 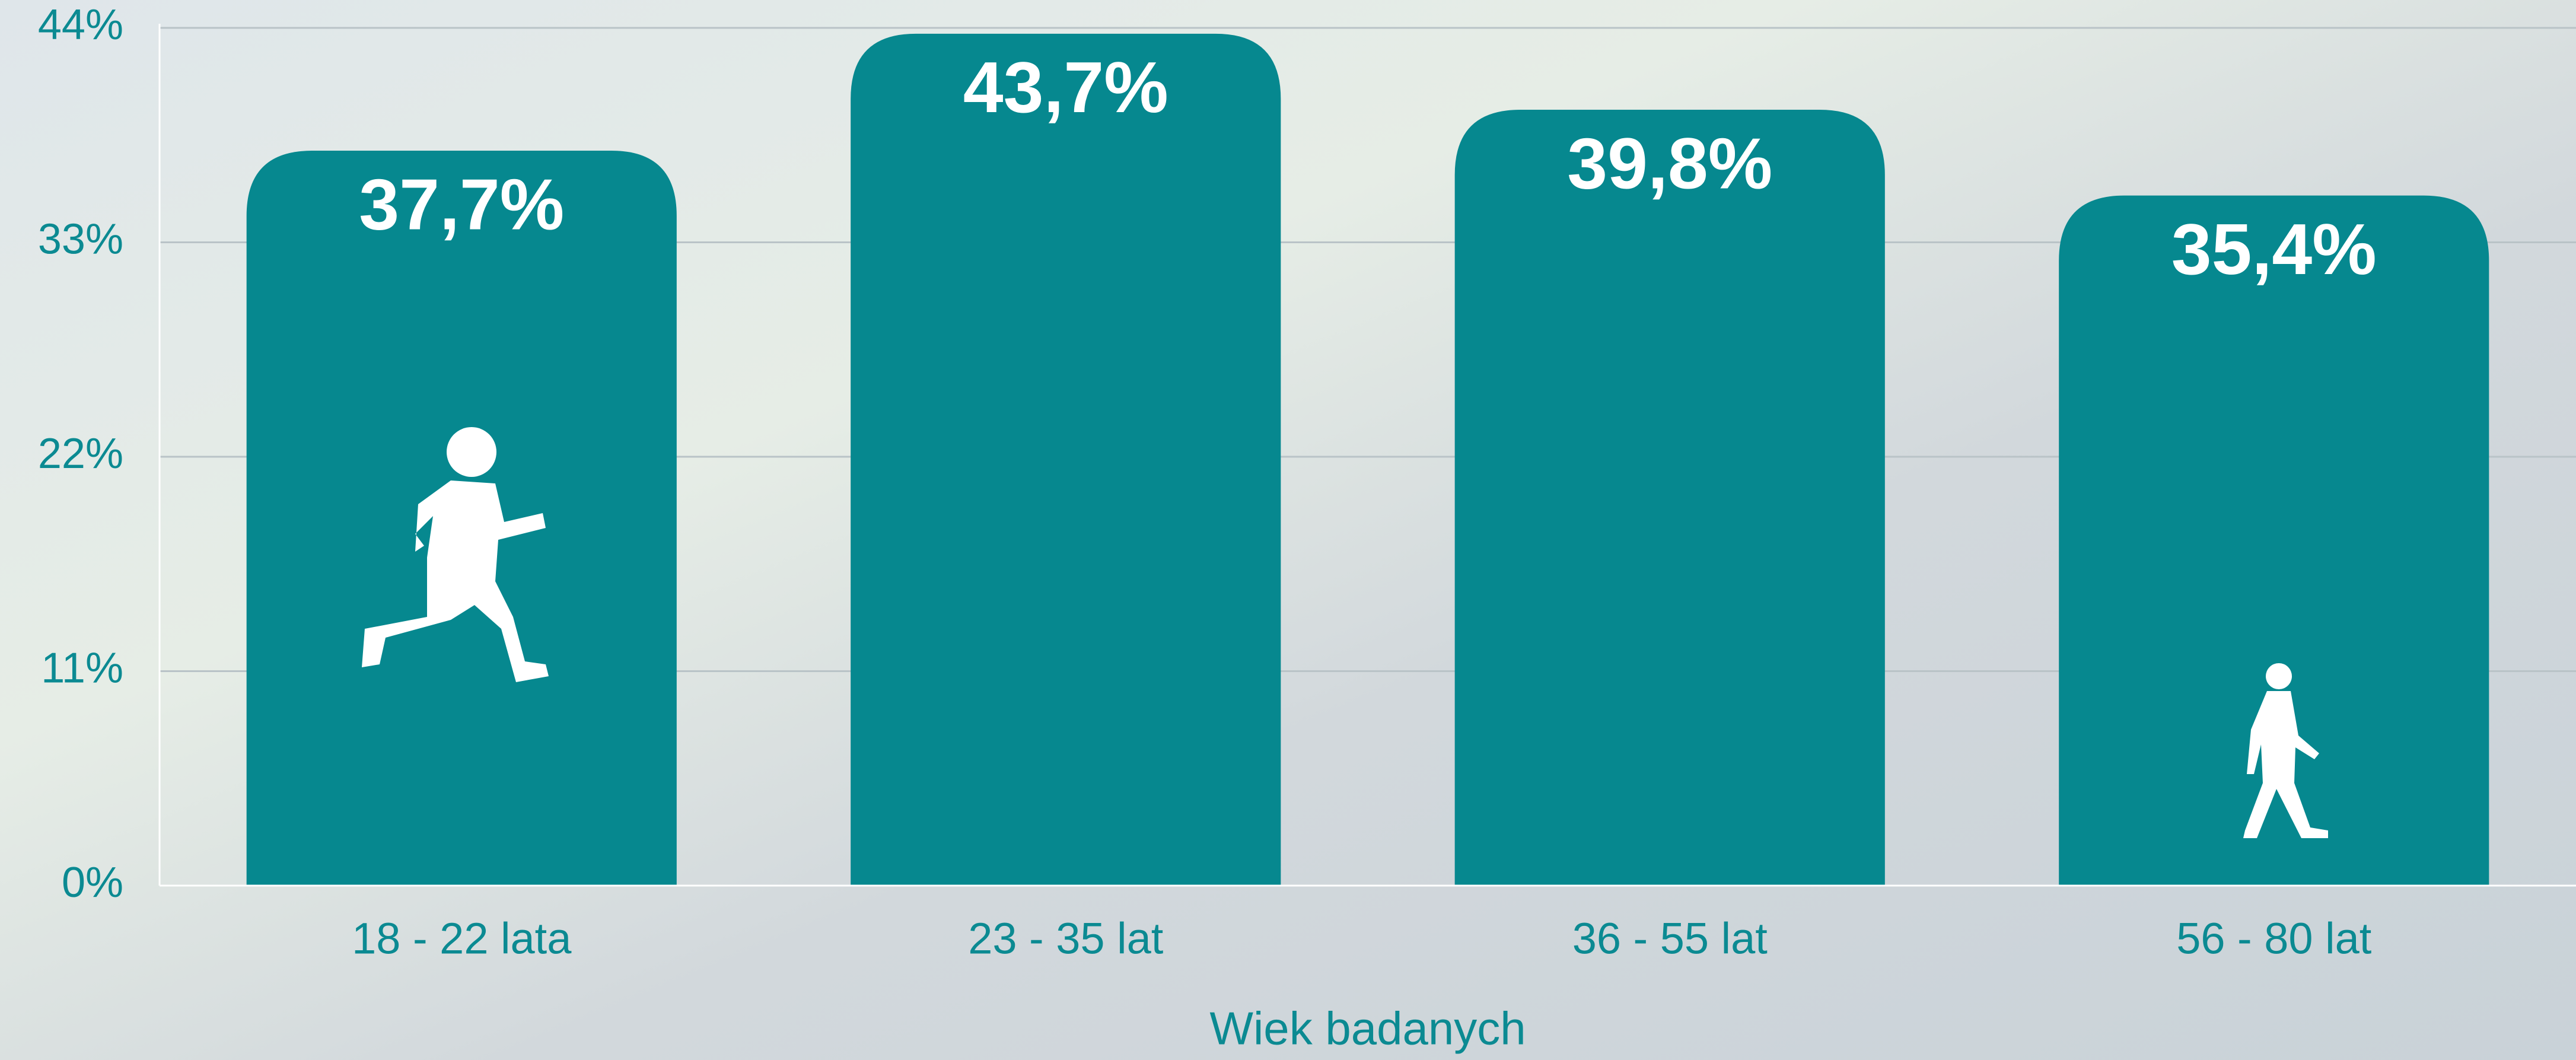 I want to click on y-tick-label: 33%, so click(x=80, y=239).